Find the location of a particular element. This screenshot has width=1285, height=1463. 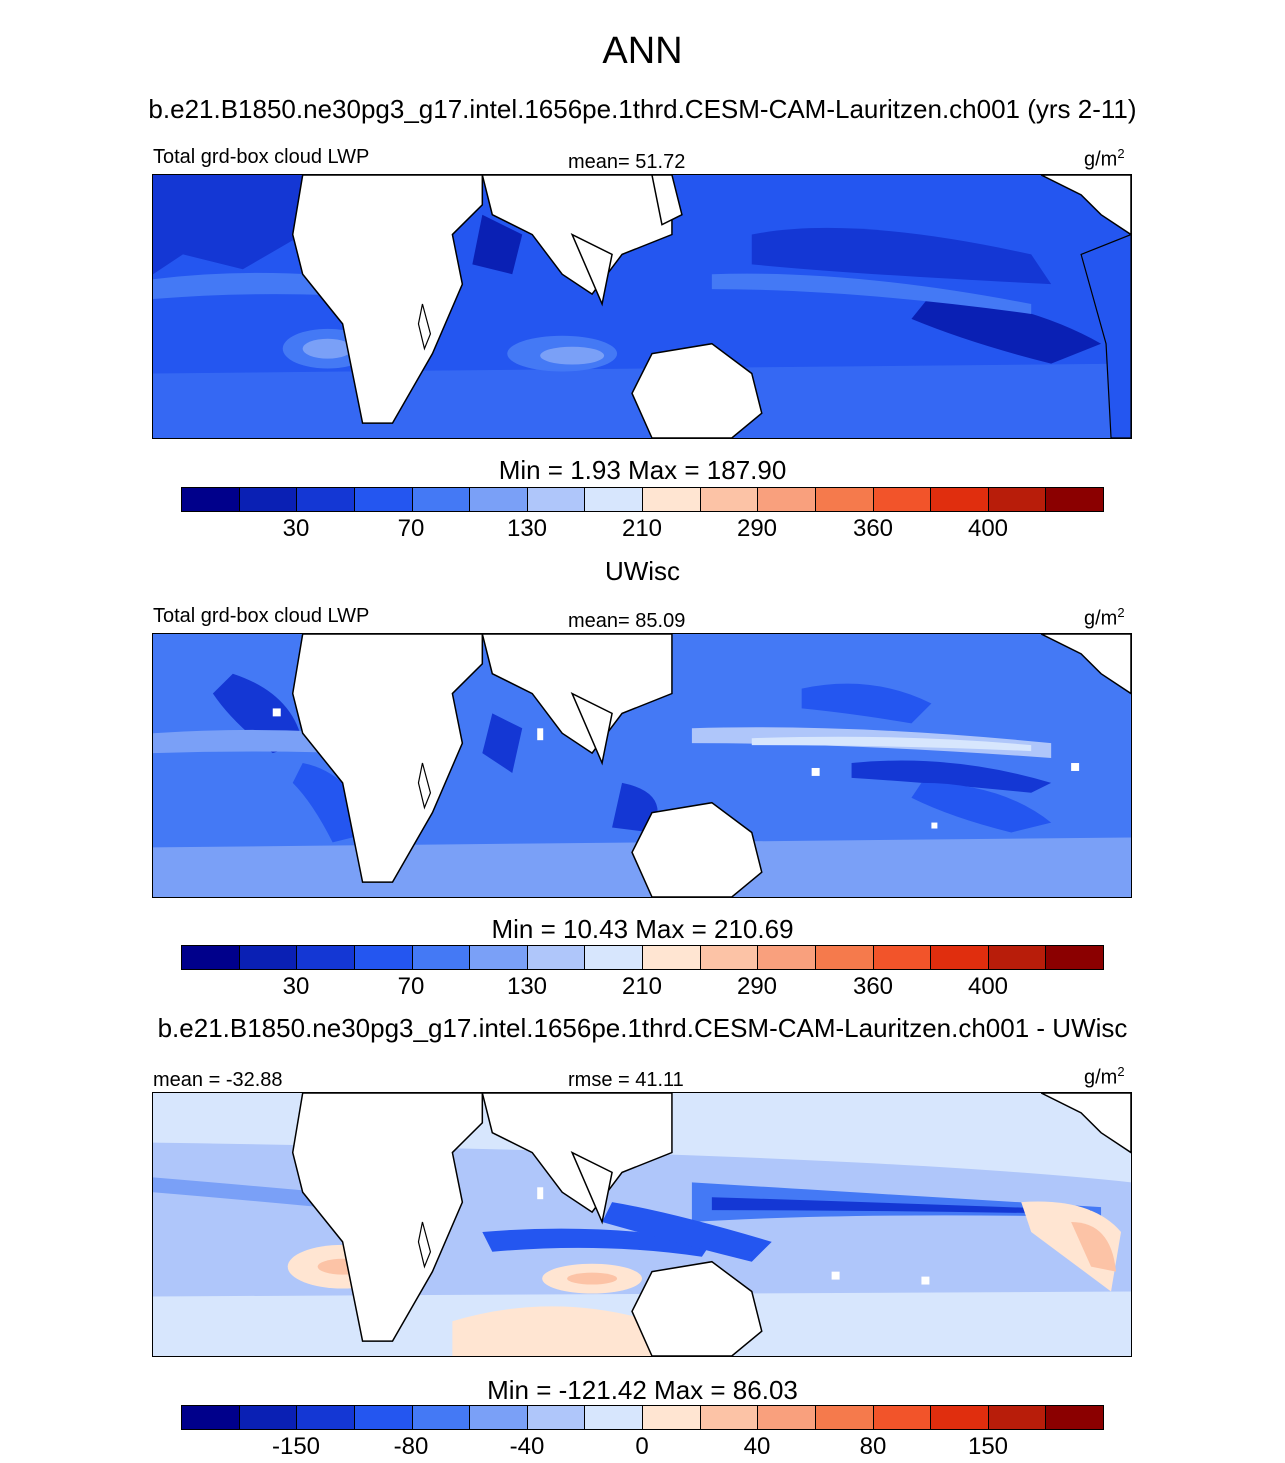

panel1-tick: 130 is located at coordinates (527, 528).